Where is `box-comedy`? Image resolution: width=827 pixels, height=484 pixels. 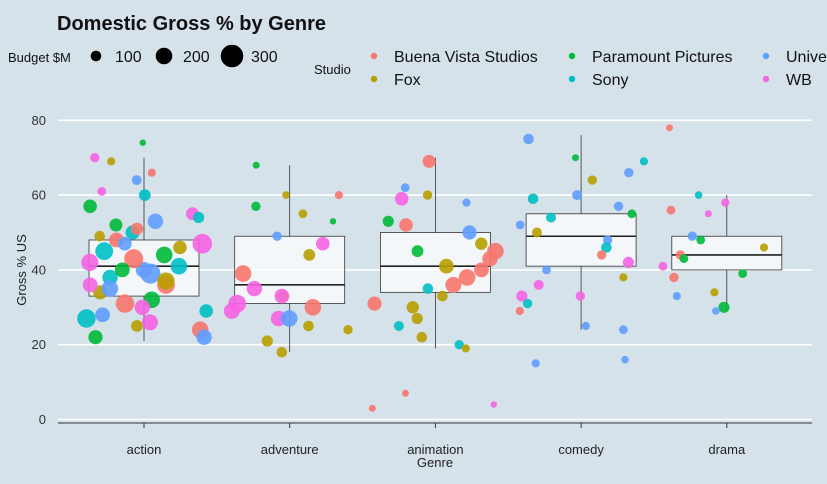 box-comedy is located at coordinates (581, 240).